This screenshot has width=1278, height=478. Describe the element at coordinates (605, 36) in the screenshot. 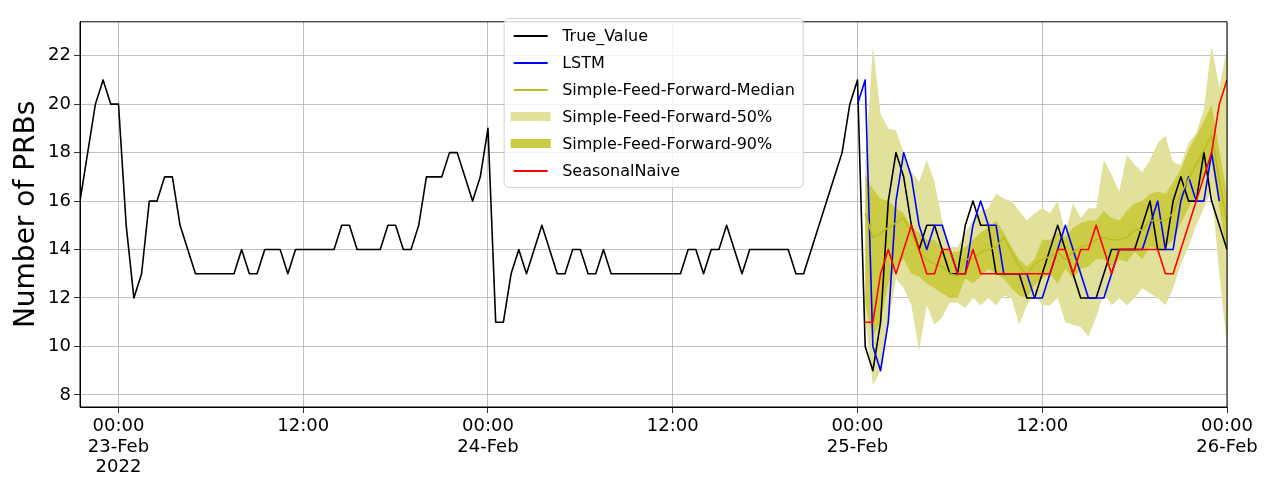

I see `legend-label: True_Value` at that location.